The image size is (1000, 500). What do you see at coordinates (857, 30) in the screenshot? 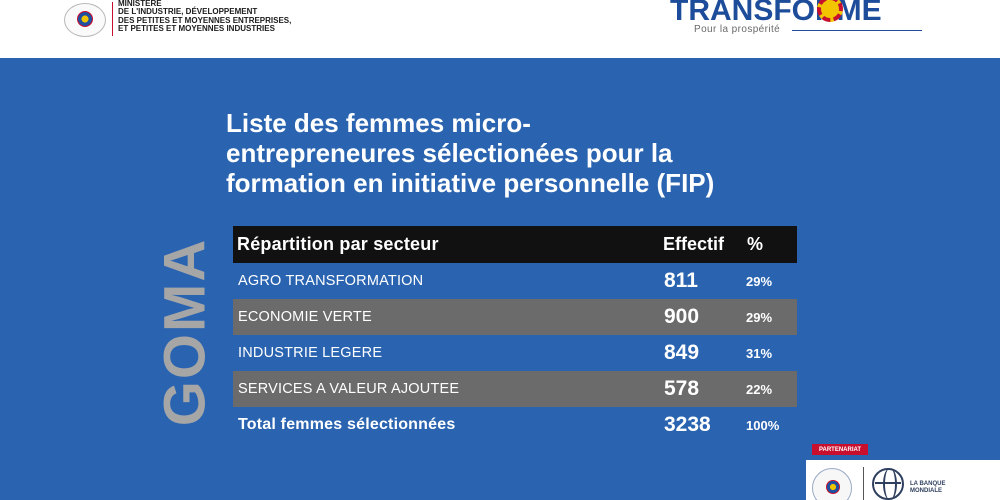
I see `brand-underline` at bounding box center [857, 30].